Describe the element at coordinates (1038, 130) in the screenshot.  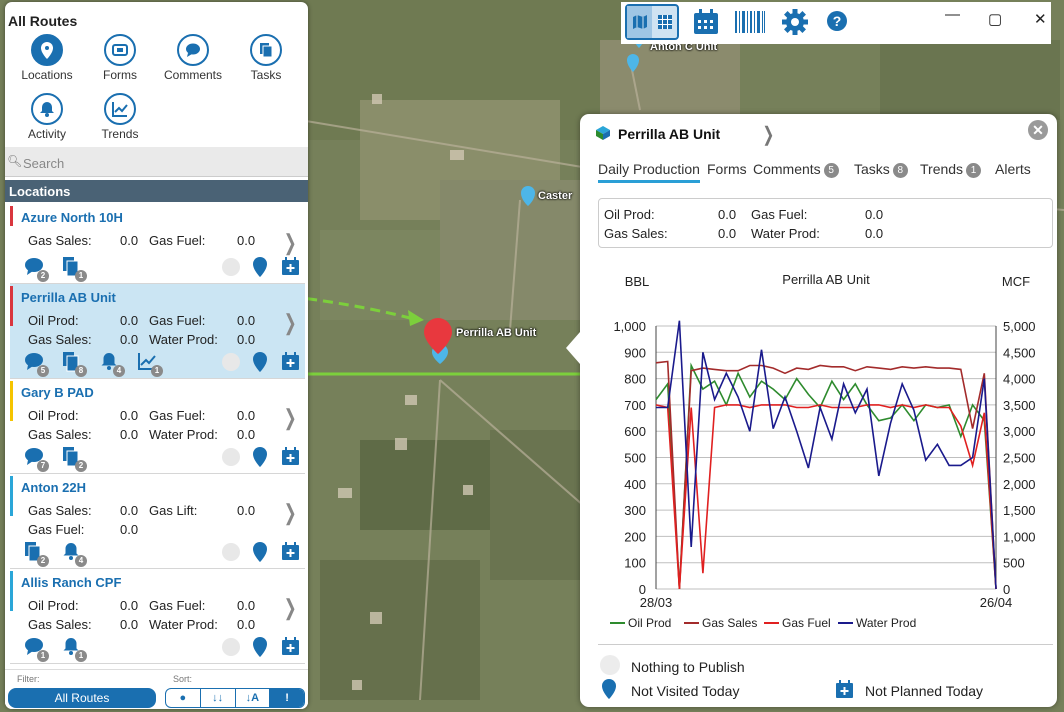
I see `close-popup-button: ✕` at that location.